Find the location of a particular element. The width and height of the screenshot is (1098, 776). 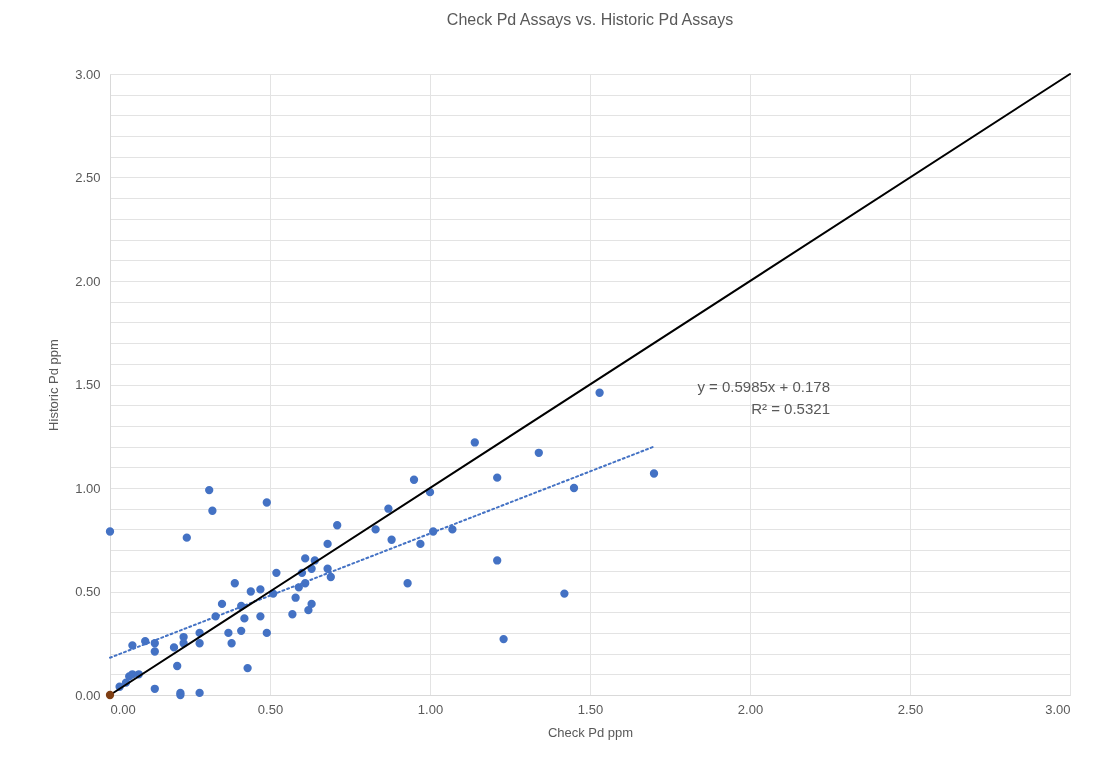

y-tick-label: 2.00 is located at coordinates (88, 281).